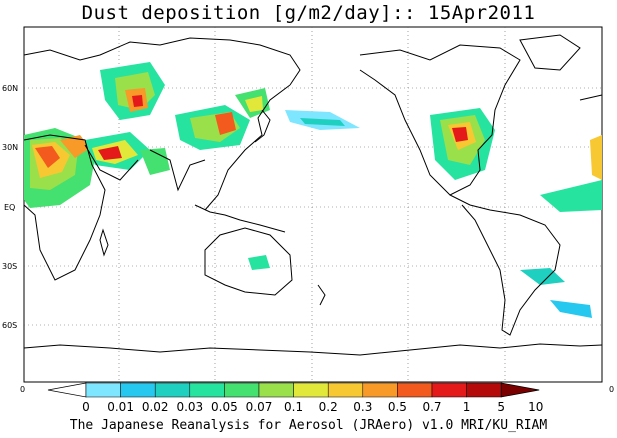 The height and width of the screenshot is (438, 617). I want to click on colorbar: 0 0.01 0.02 0.03 0.05 0.07 0.1 0.2 0.3 0.5 0.7 1 5 10, so click(295, 398).